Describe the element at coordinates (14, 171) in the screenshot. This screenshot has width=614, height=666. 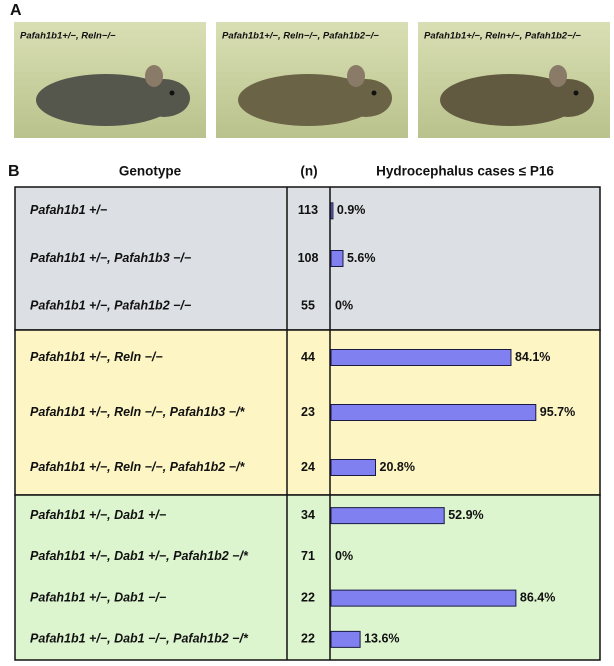
I see `panel-label: B` at that location.